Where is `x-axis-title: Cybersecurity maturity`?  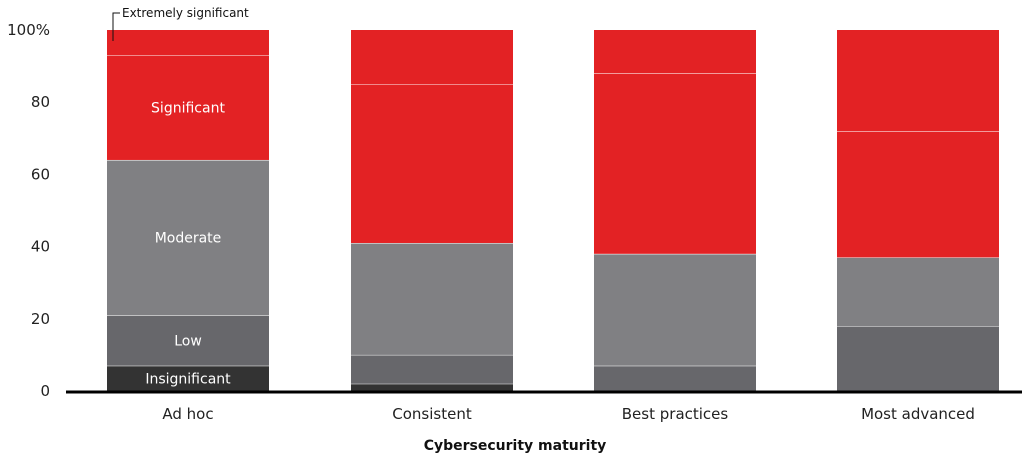 x-axis-title: Cybersecurity maturity is located at coordinates (515, 446).